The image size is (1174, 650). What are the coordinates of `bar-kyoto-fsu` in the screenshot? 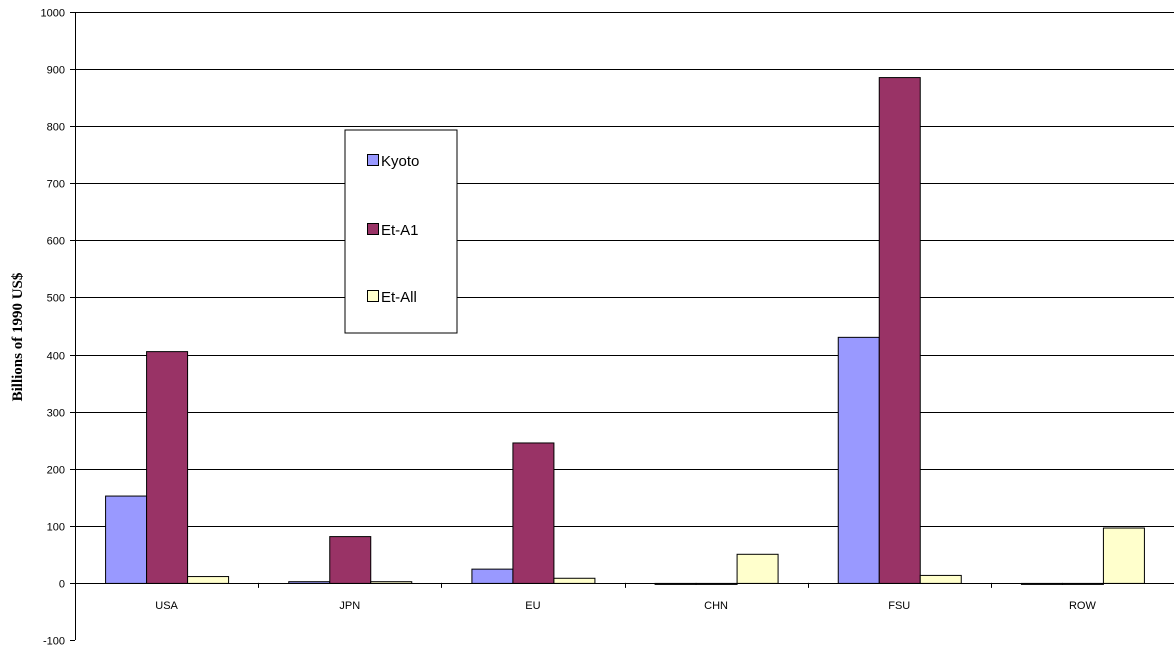 It's located at (858, 460).